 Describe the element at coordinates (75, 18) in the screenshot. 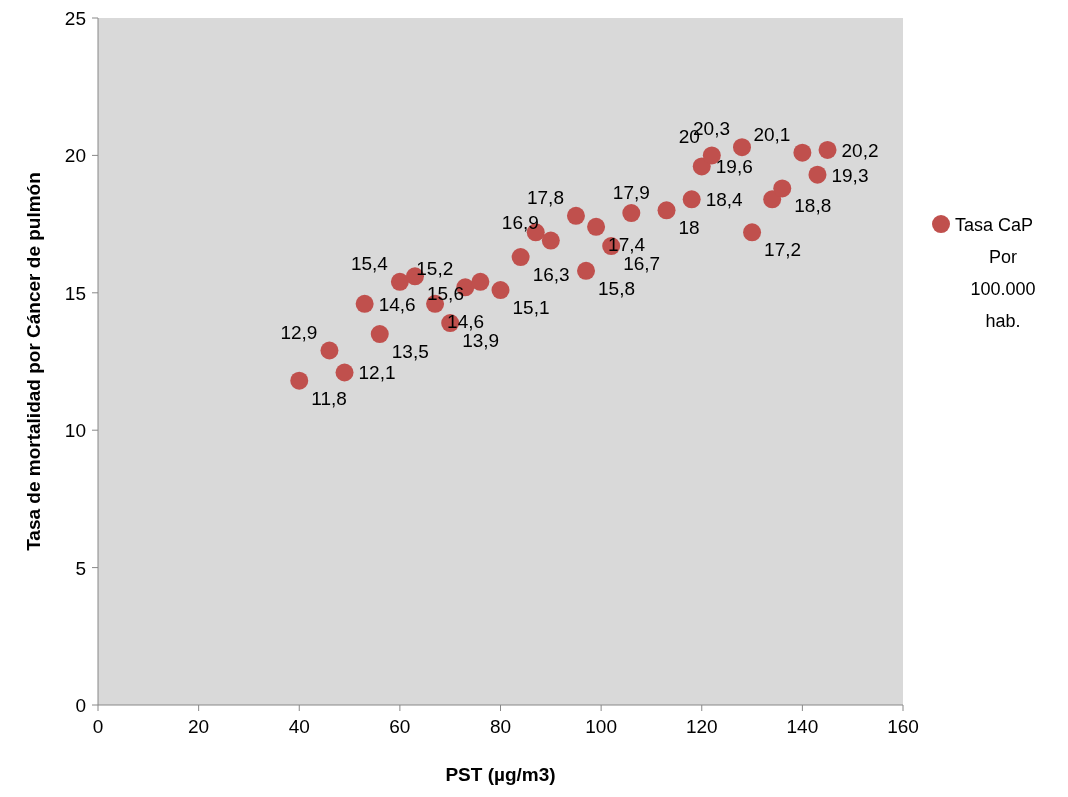

I see `y-tick-label: 25` at that location.